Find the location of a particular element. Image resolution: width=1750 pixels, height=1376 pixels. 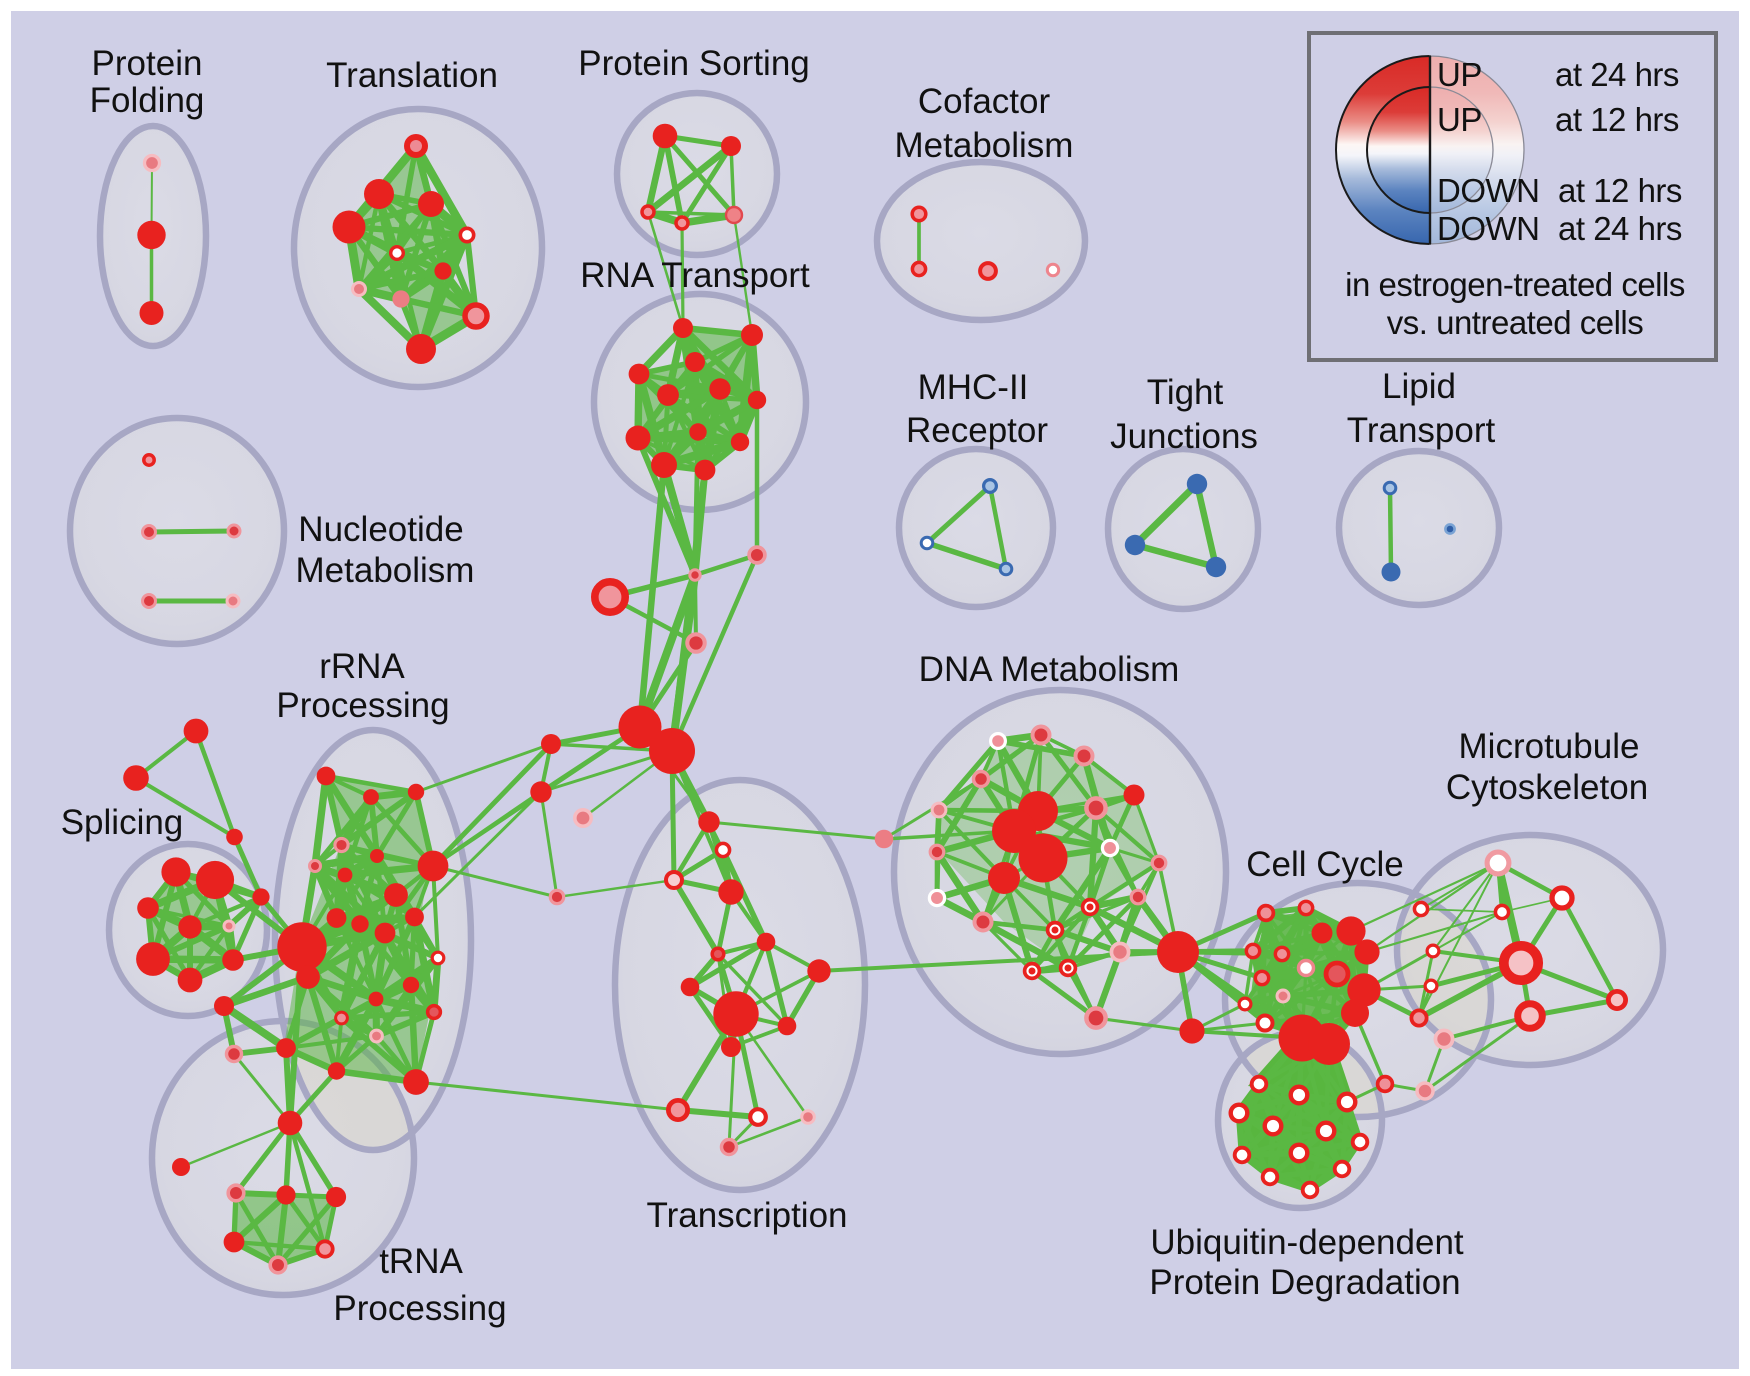

svg-text: in estrogen-treated cells is located at coordinates (1515, 284).